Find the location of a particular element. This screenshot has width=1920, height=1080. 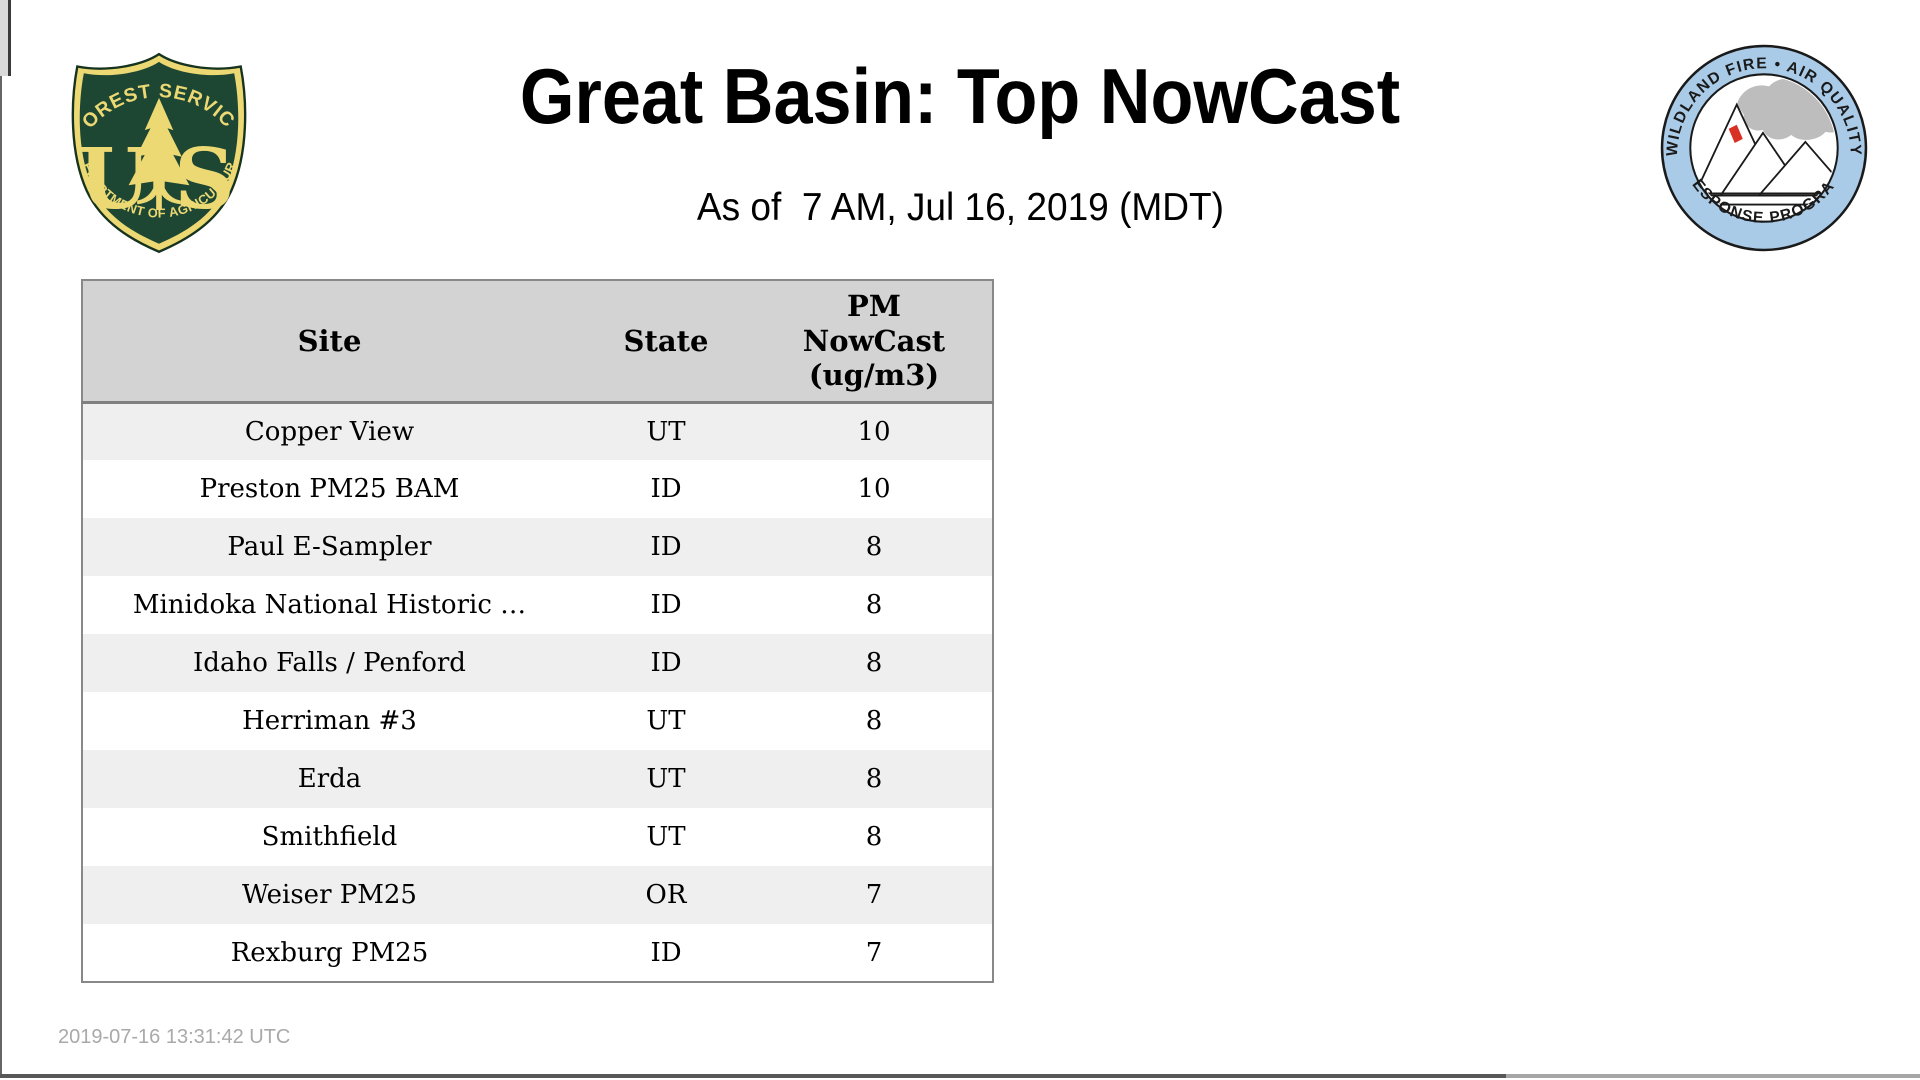

site-cell: Paul E-Sampler is located at coordinates (329, 547).